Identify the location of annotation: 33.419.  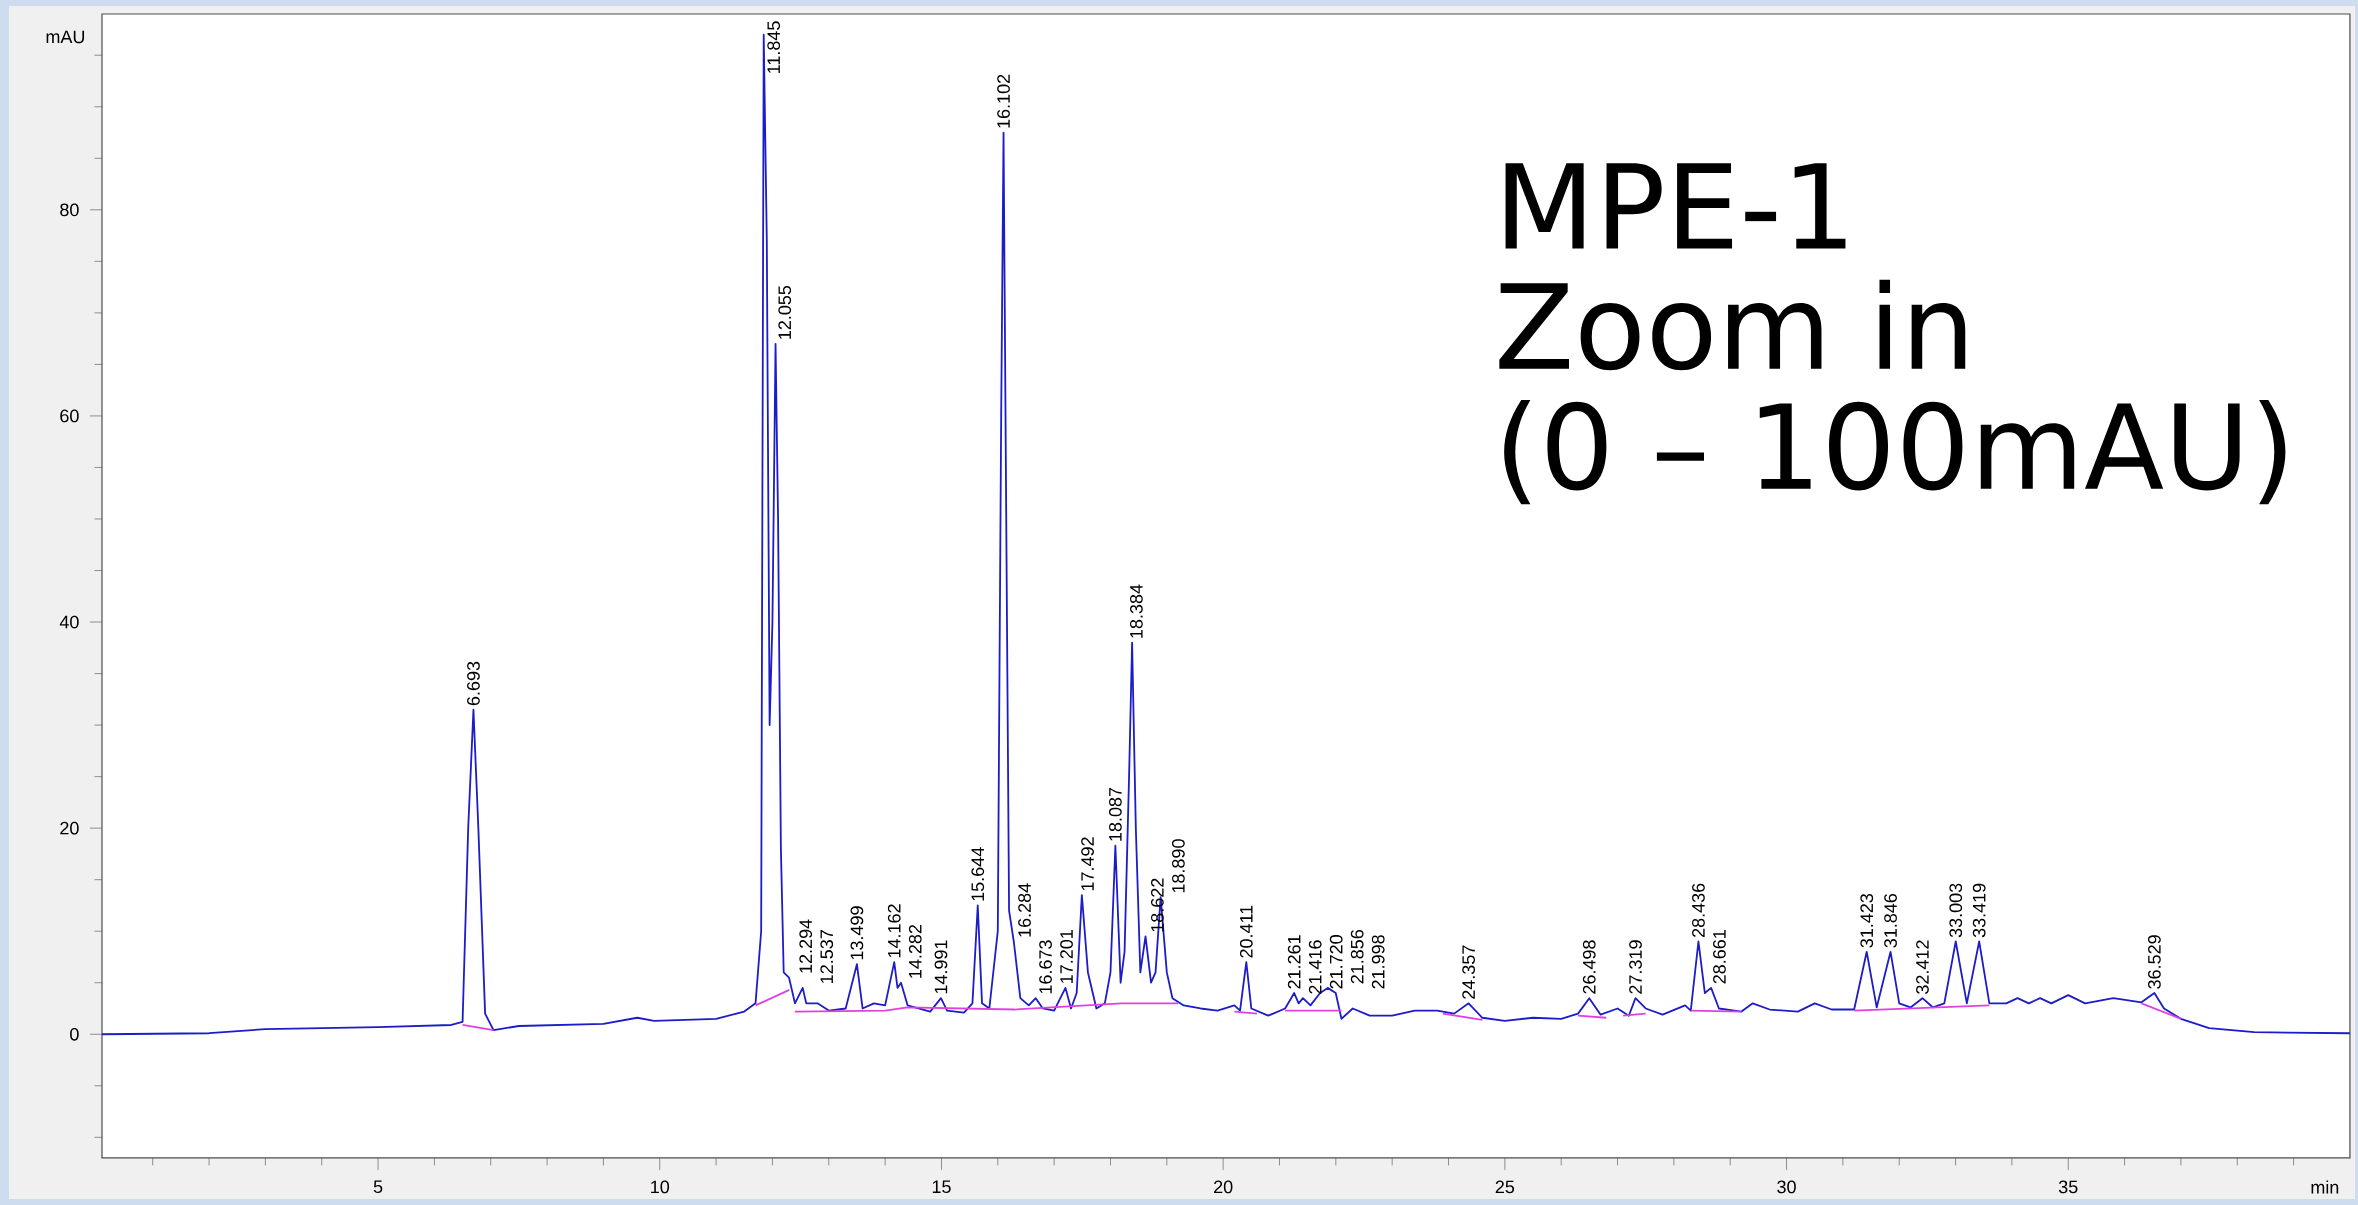
(1979, 910).